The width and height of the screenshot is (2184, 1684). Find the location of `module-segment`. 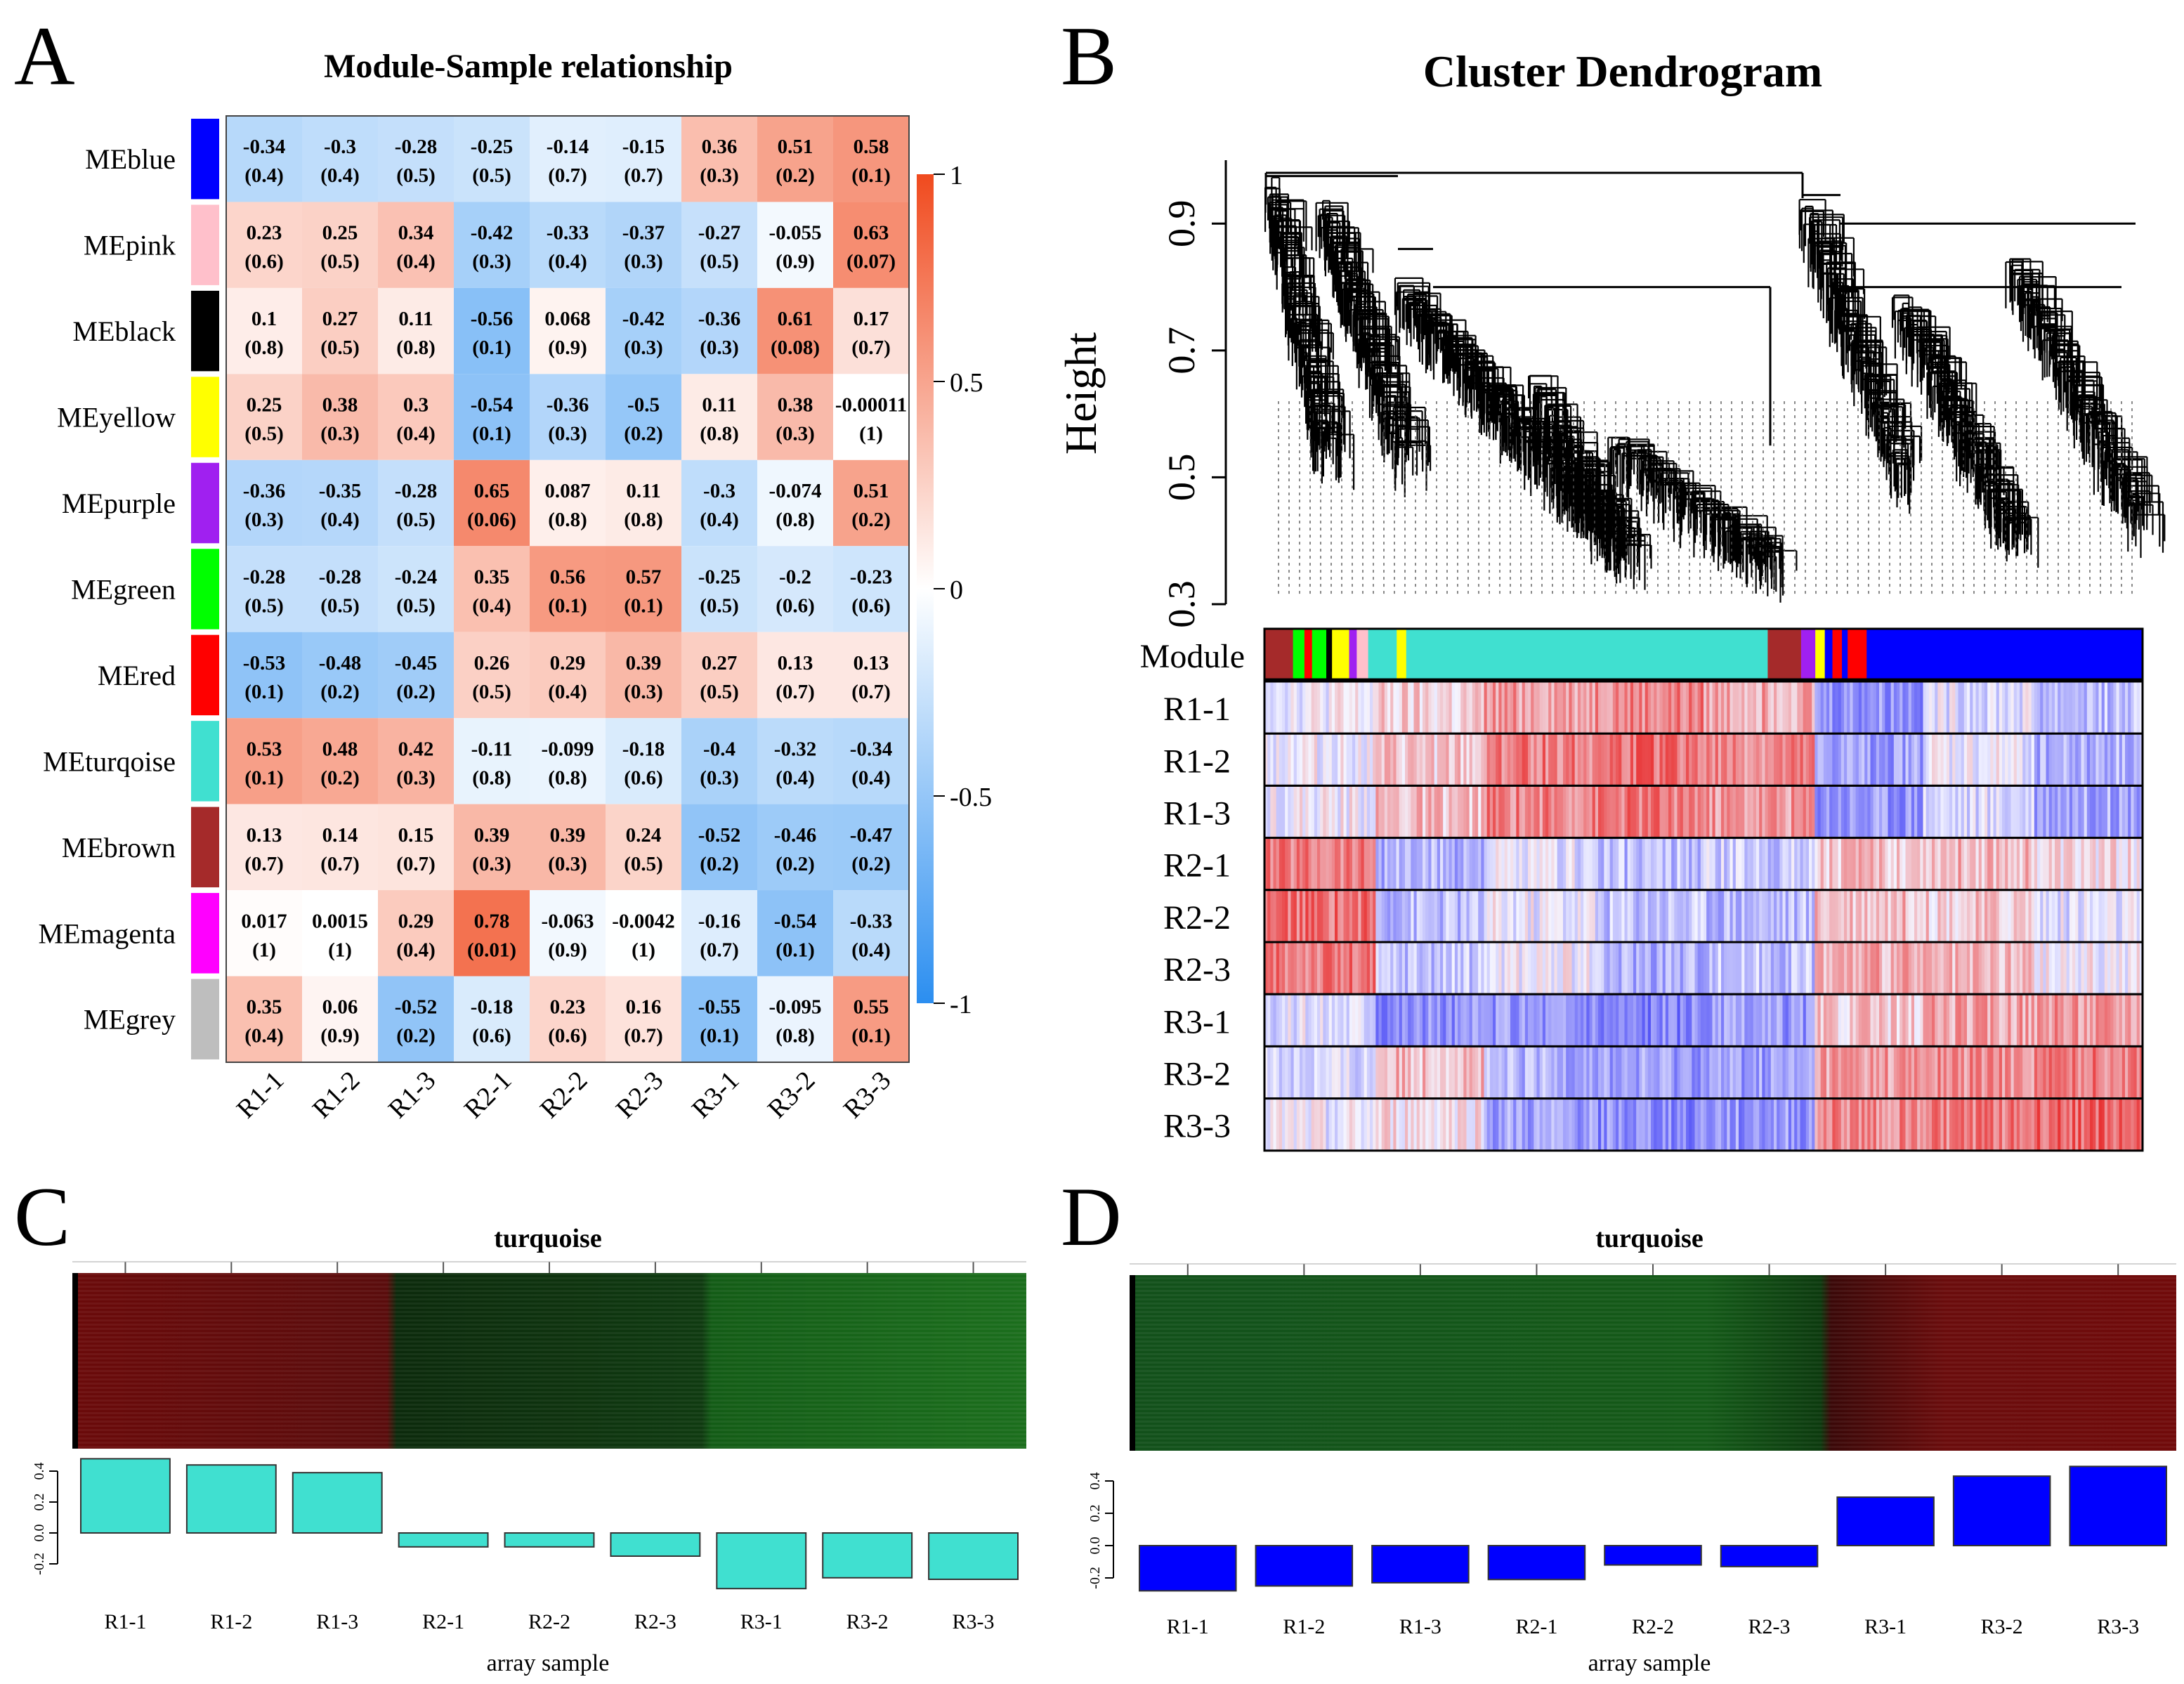

module-segment is located at coordinates (1341, 654).